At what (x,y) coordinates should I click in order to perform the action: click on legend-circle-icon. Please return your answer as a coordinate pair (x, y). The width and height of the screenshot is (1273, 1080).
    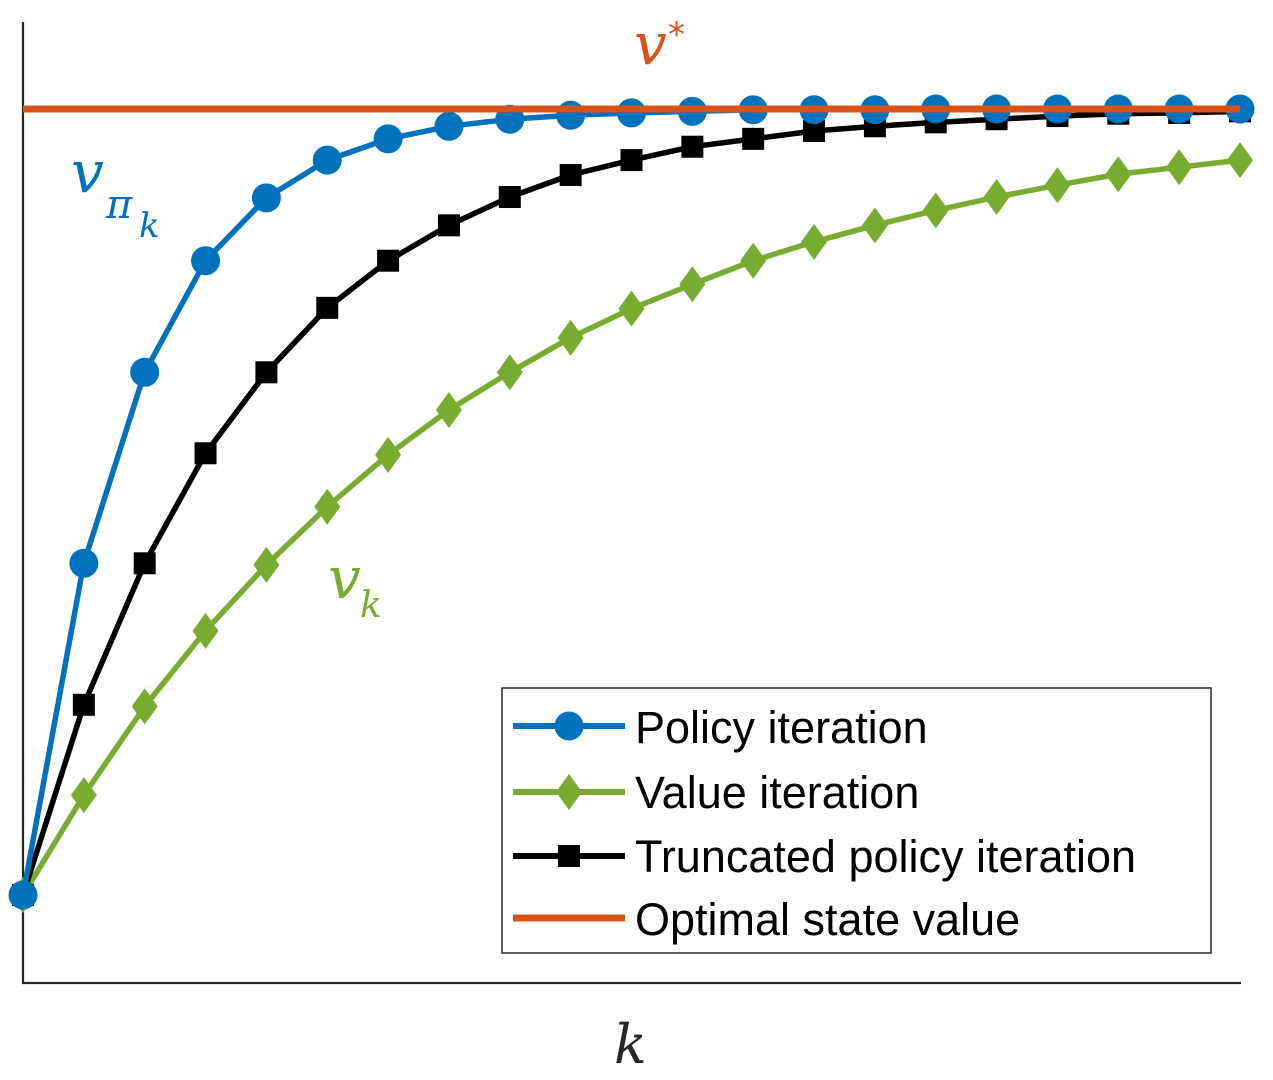
    Looking at the image, I should click on (569, 726).